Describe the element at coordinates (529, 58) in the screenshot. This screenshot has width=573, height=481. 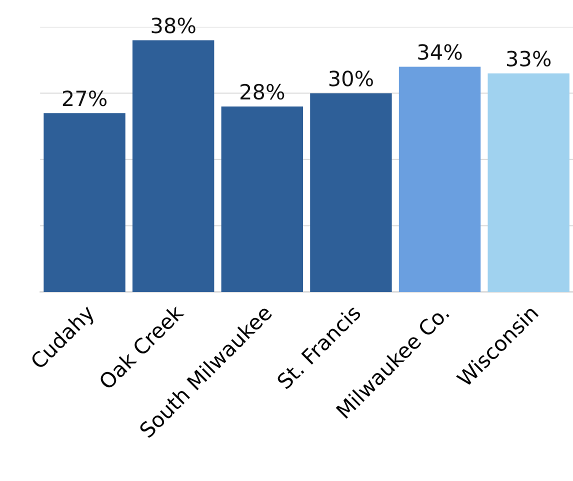
I see `data-label: 33%` at that location.